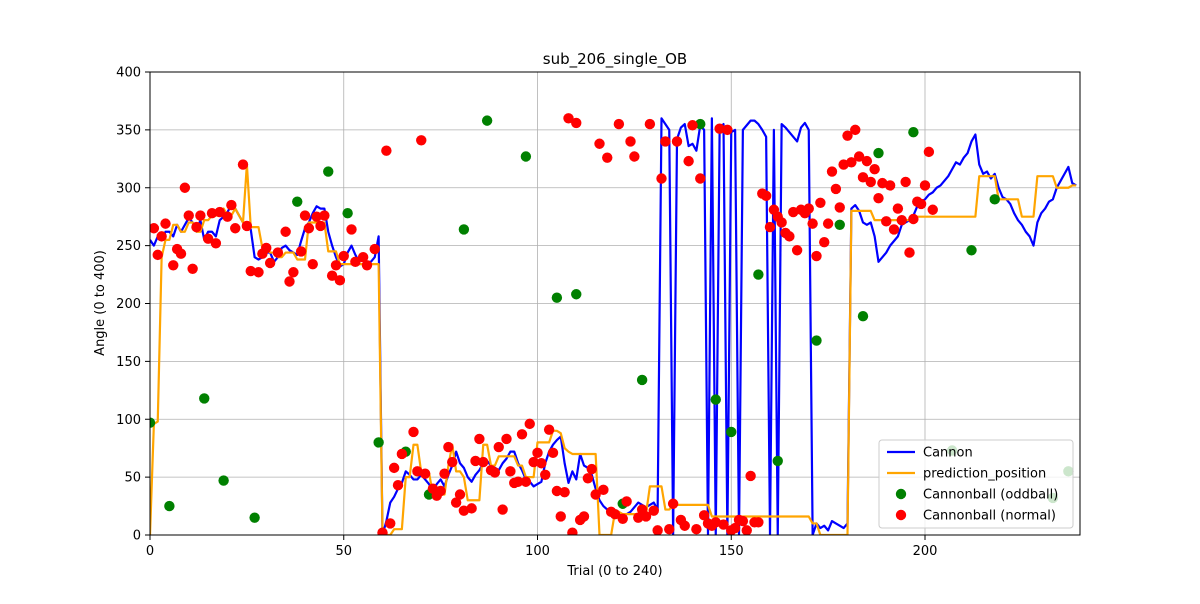 The width and height of the screenshot is (1200, 604). Describe the element at coordinates (128, 246) in the screenshot. I see `y-tick-label: 250` at that location.